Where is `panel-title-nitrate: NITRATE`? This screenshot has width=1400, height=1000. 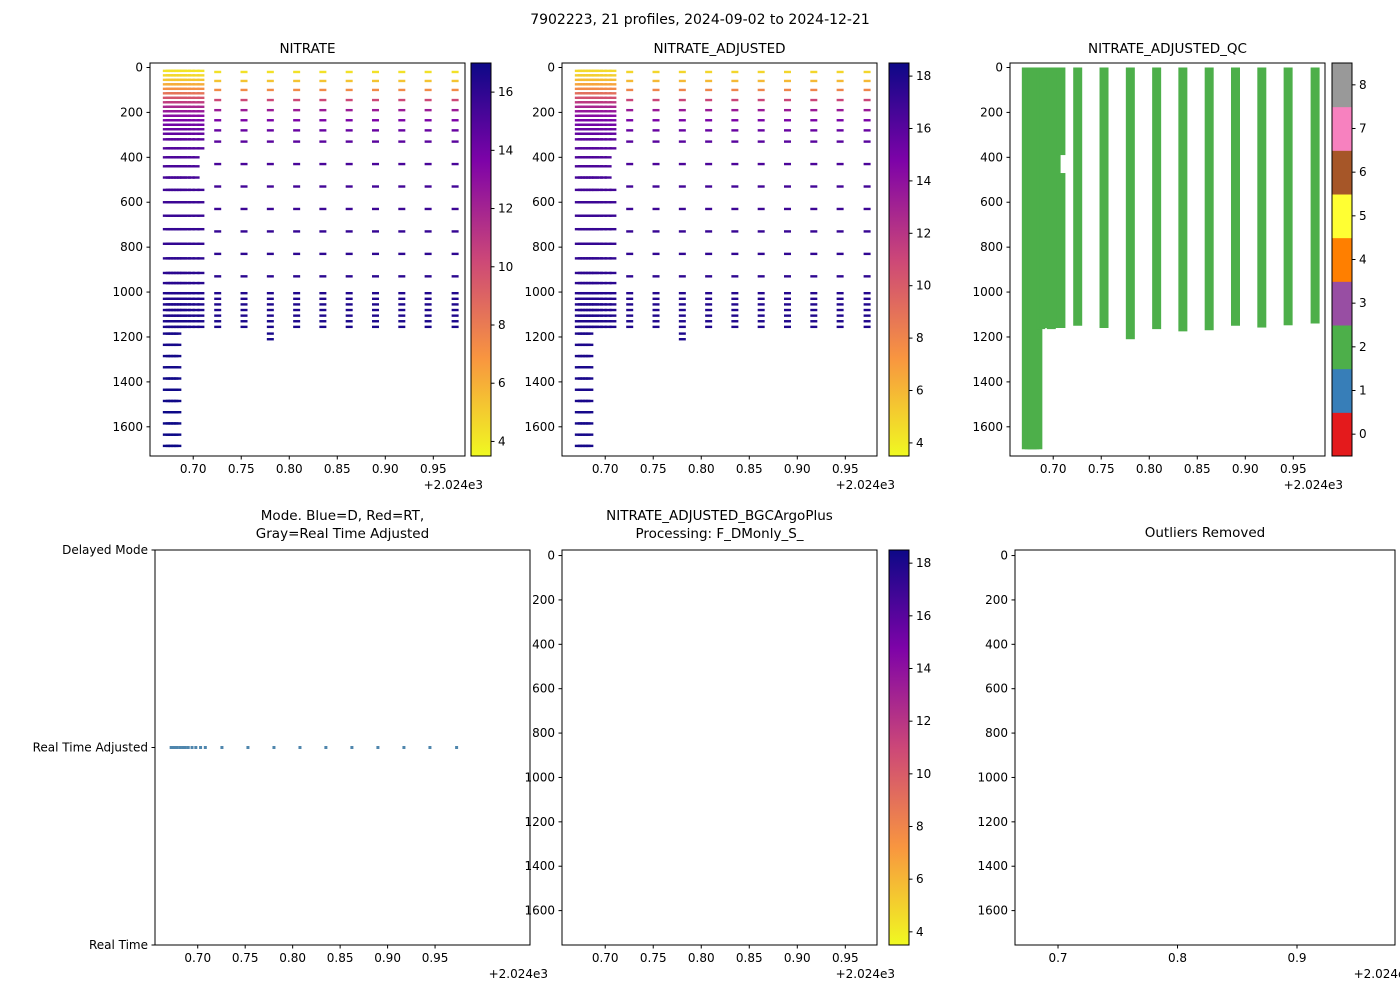
panel-title-nitrate: NITRATE is located at coordinates (307, 49).